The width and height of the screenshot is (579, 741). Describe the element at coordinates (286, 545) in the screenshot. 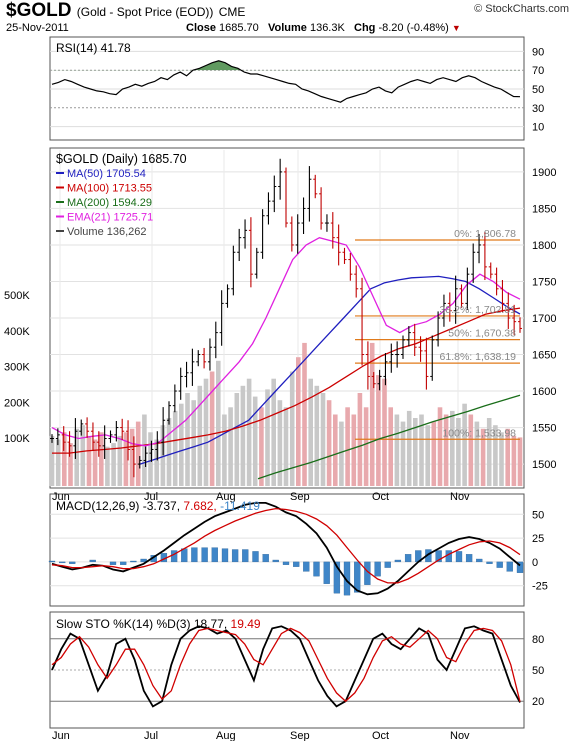

I see `macd-signal-line` at that location.